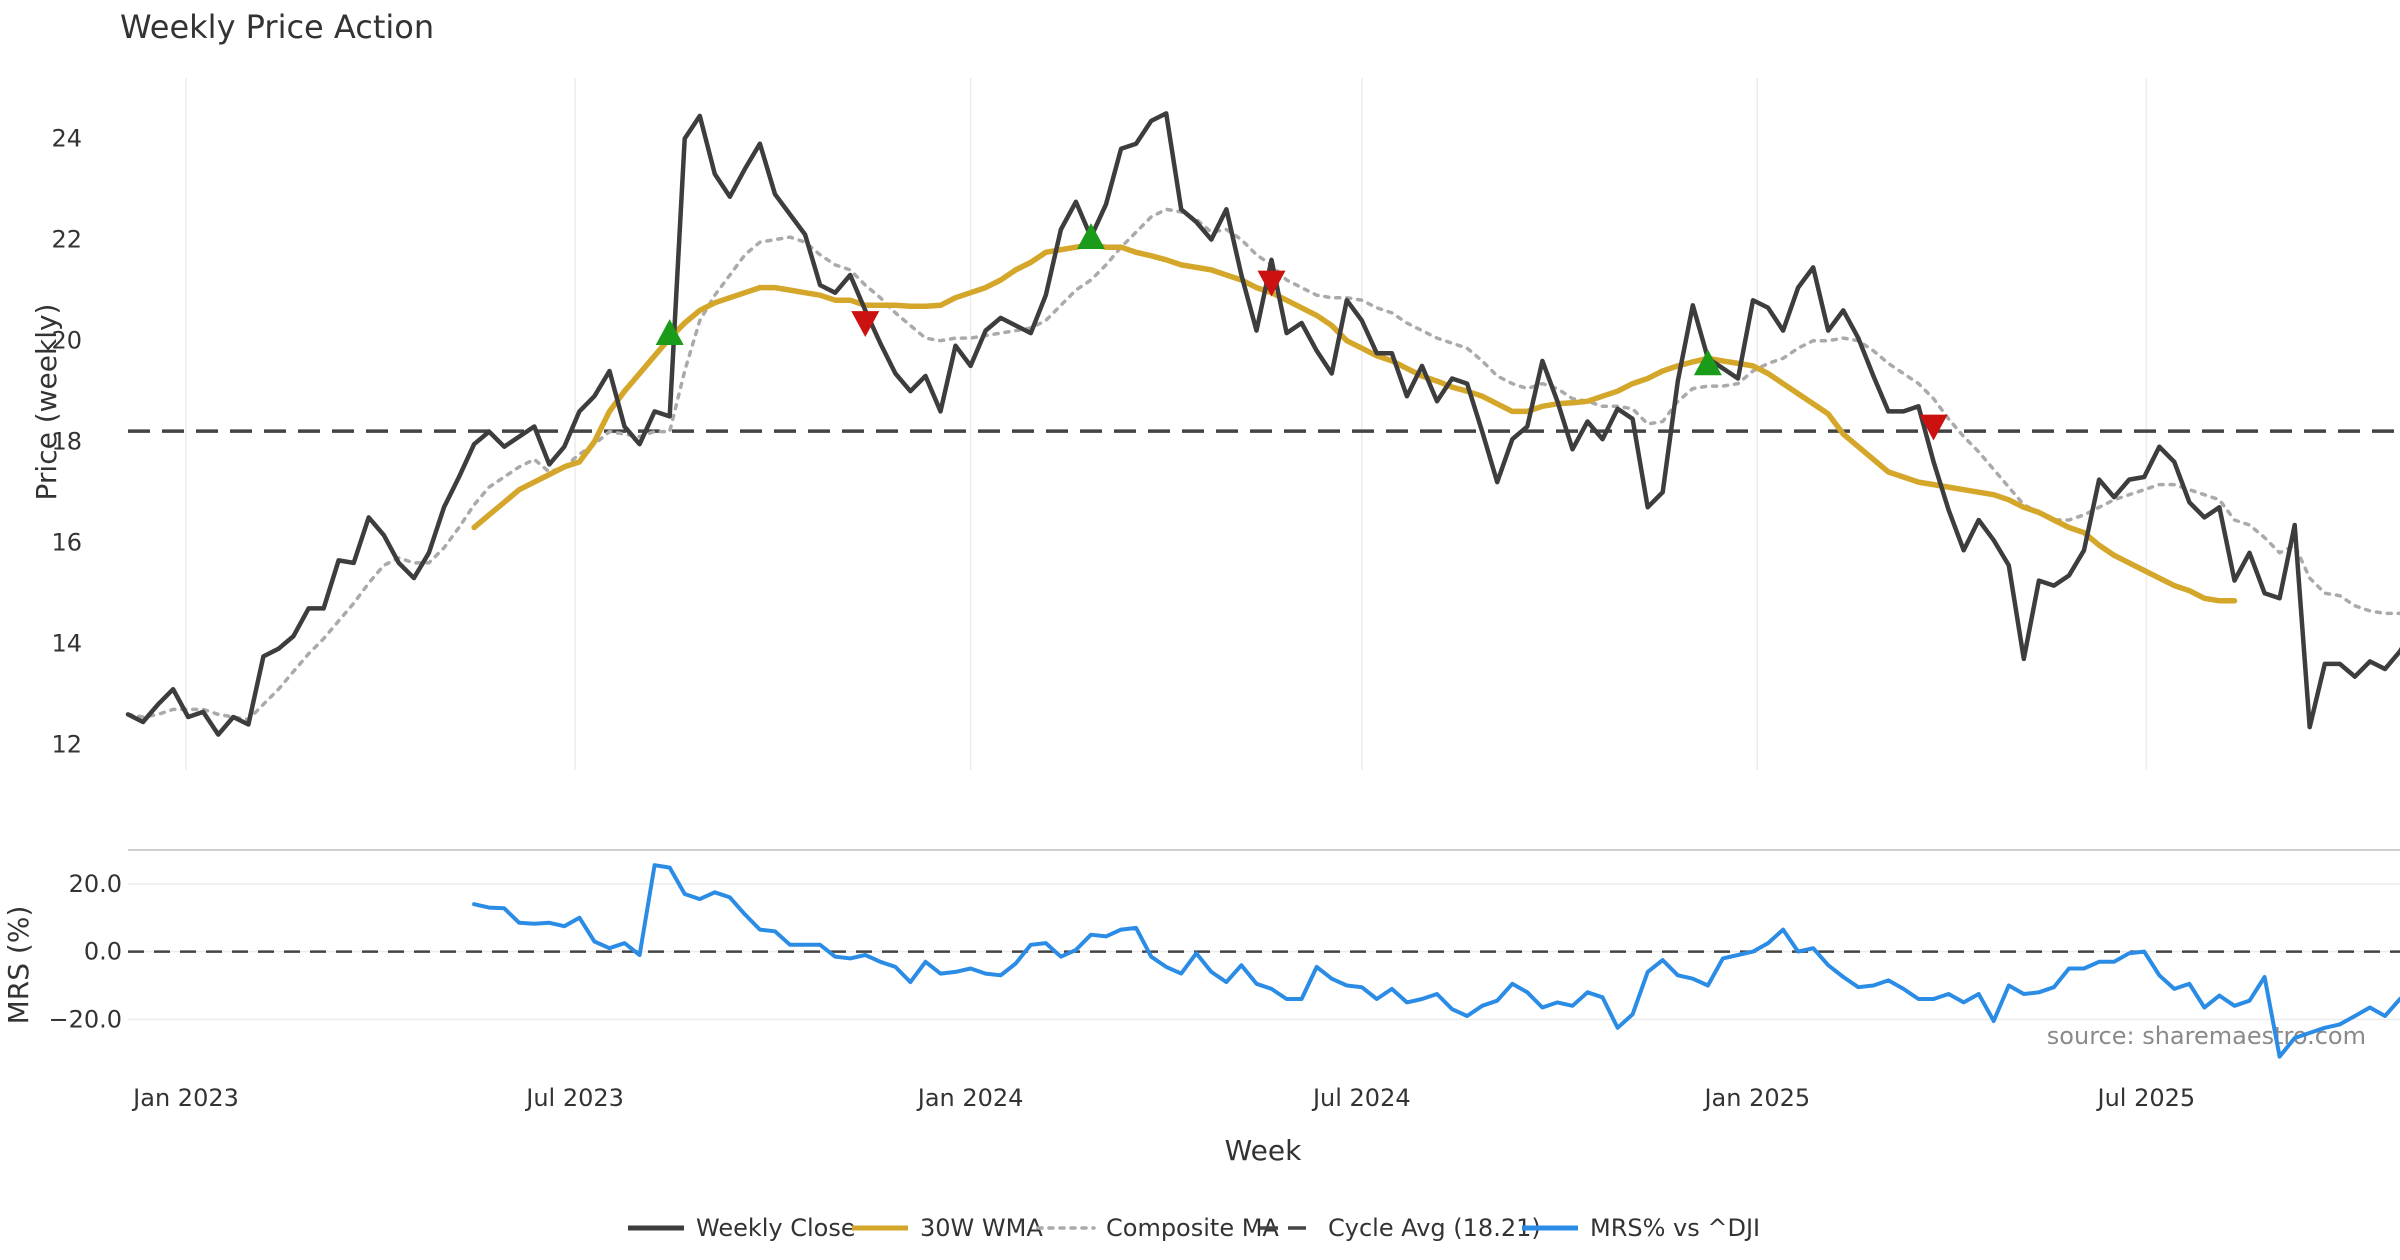 Image resolution: width=2400 pixels, height=1260 pixels. What do you see at coordinates (66, 341) in the screenshot?
I see `price-y-tick-label: 20` at bounding box center [66, 341].